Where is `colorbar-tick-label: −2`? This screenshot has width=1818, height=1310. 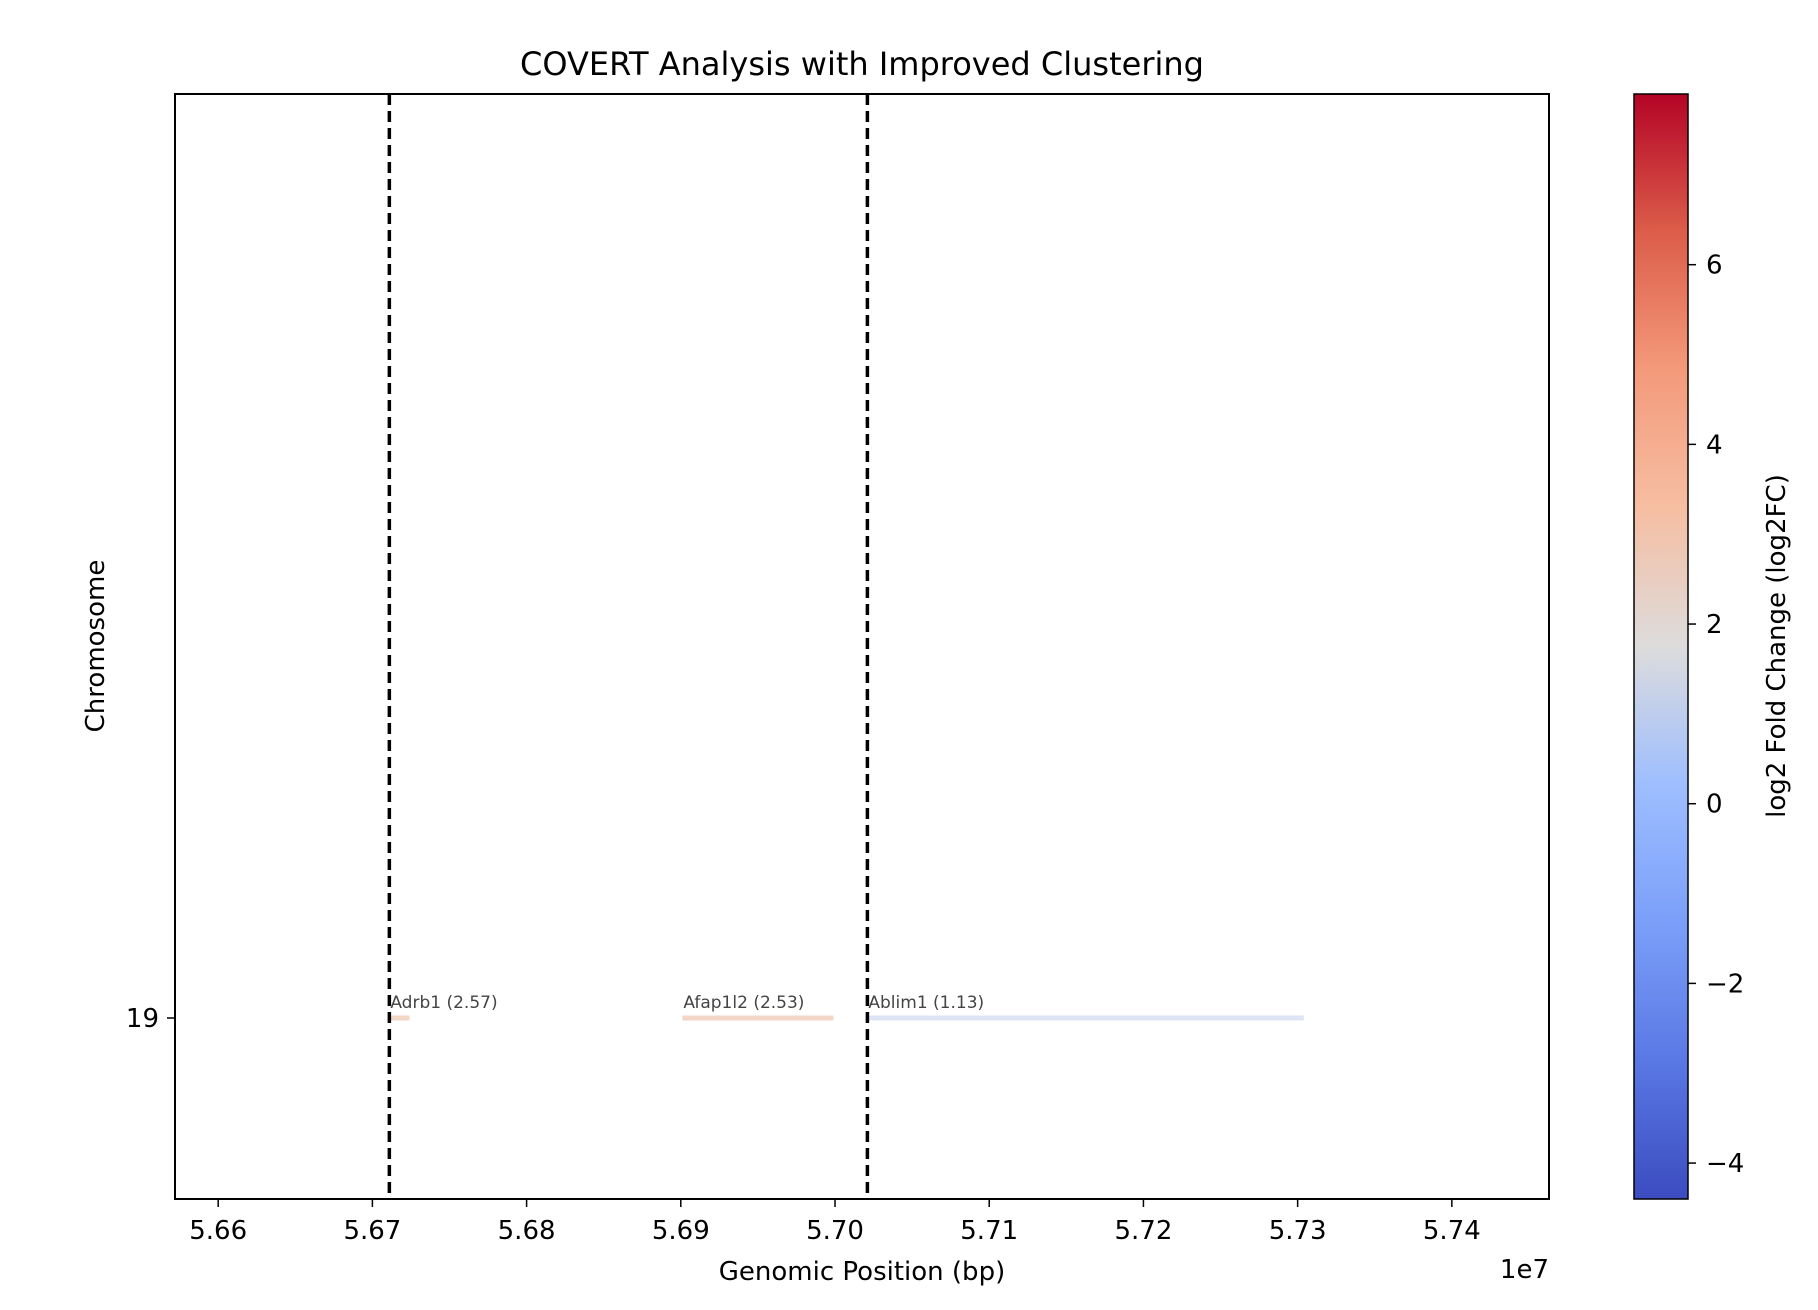 colorbar-tick-label: −2 is located at coordinates (1725, 984).